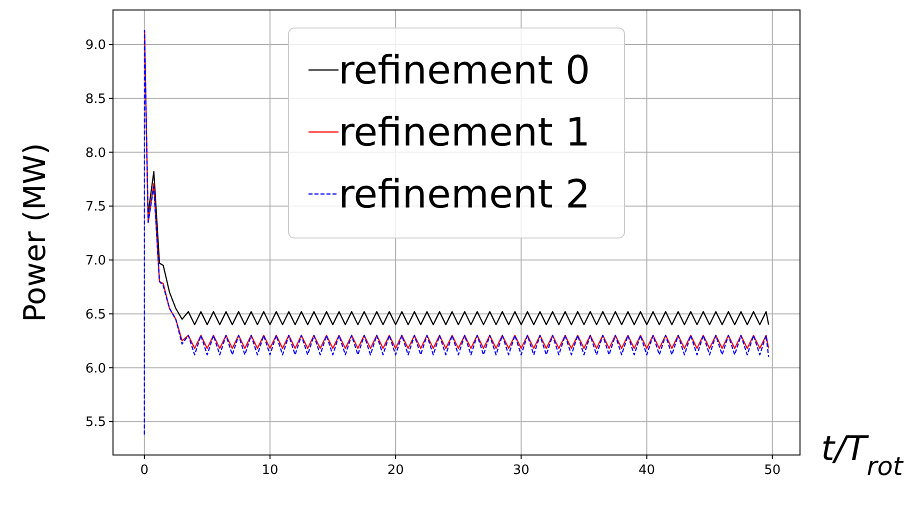  I want to click on x-tick-label: 0, so click(144, 470).